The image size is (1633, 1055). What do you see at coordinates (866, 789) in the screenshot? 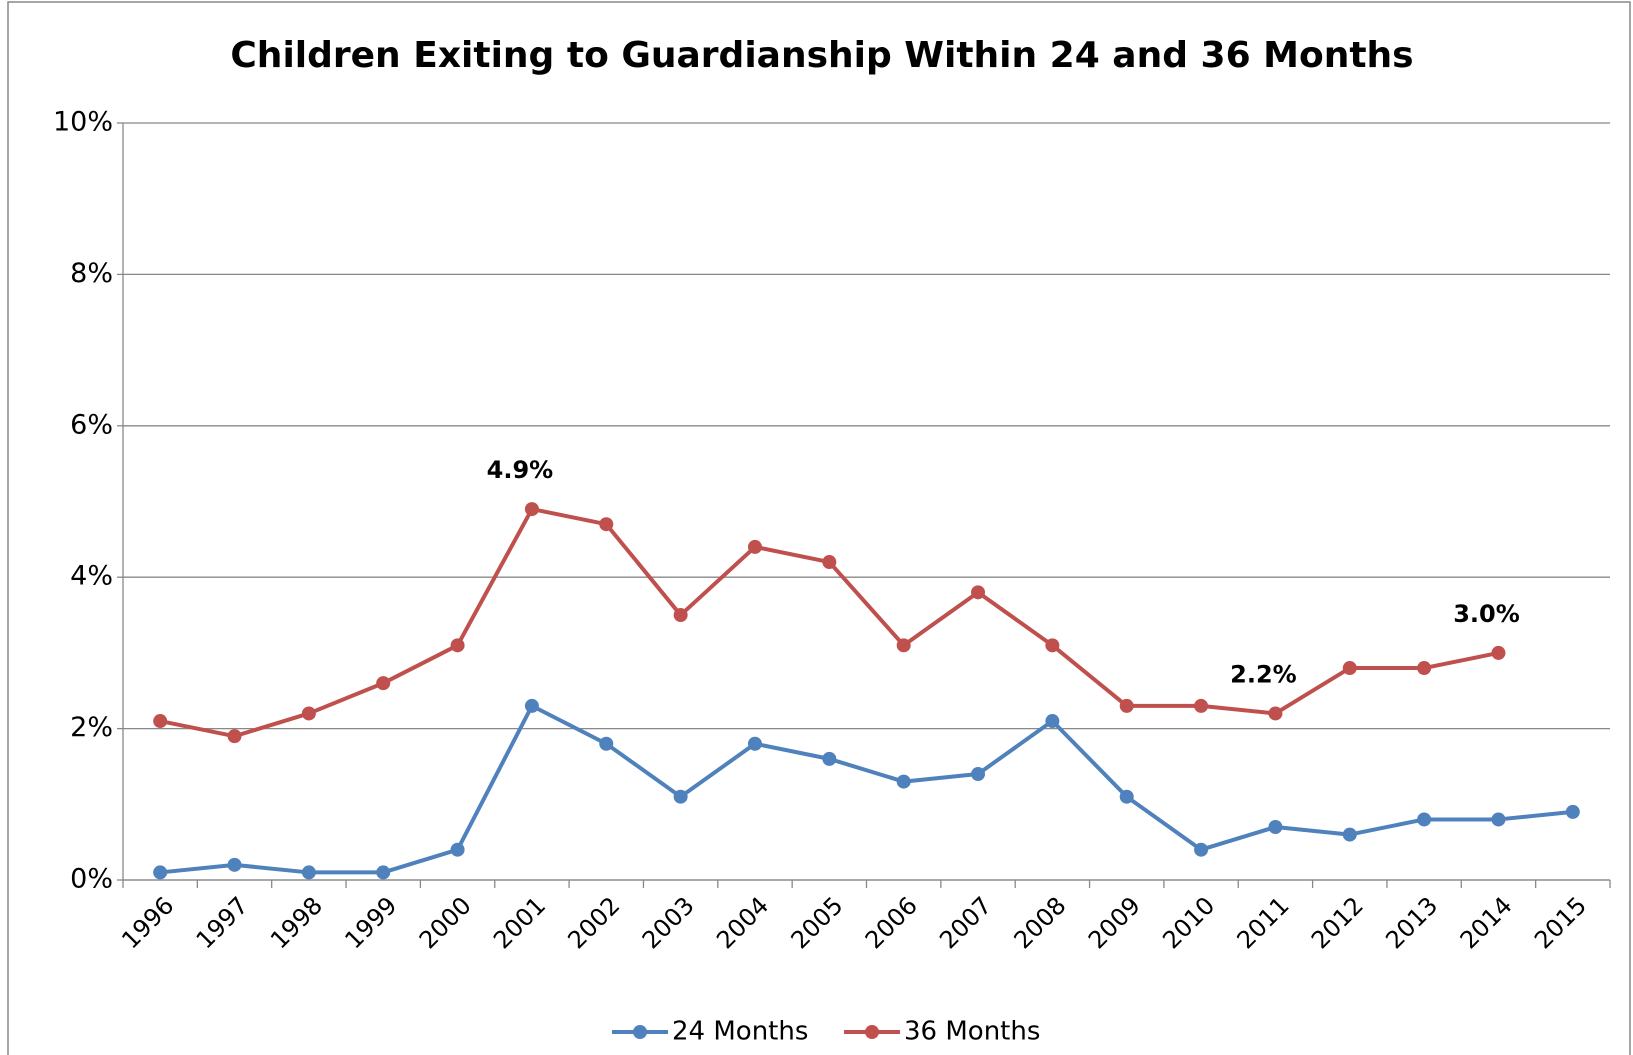
I see `series-line` at bounding box center [866, 789].